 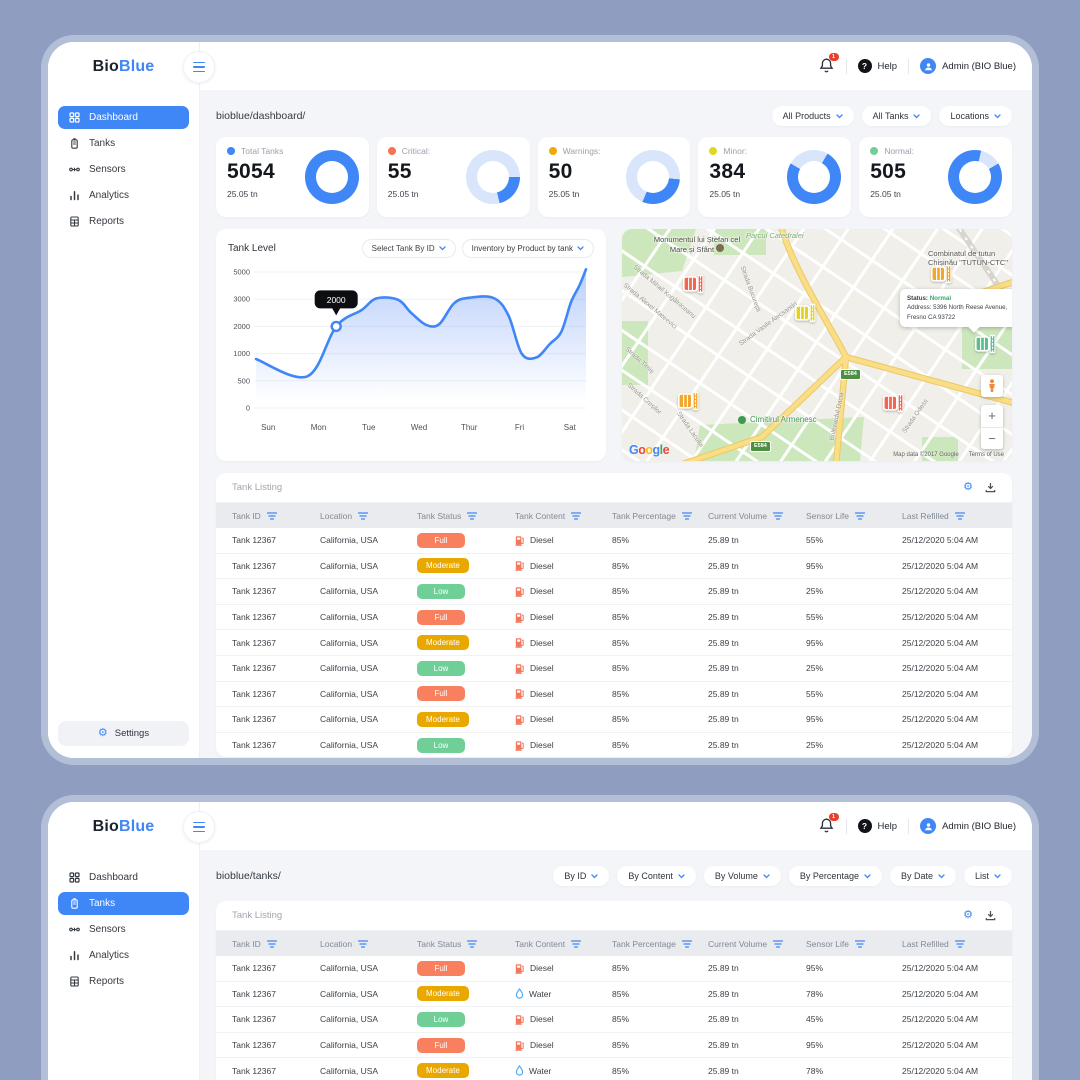 I want to click on zoom-out-button: −, so click(x=992, y=438).